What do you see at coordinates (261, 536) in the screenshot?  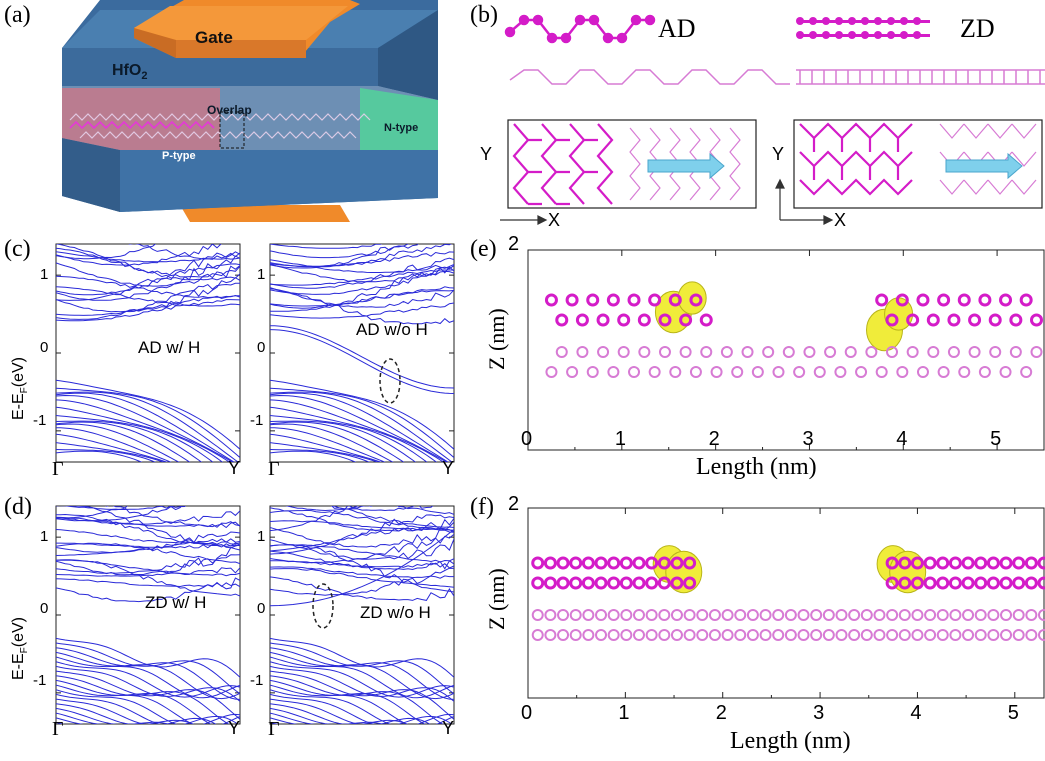 I see `d-right-ytick-1: 1` at bounding box center [261, 536].